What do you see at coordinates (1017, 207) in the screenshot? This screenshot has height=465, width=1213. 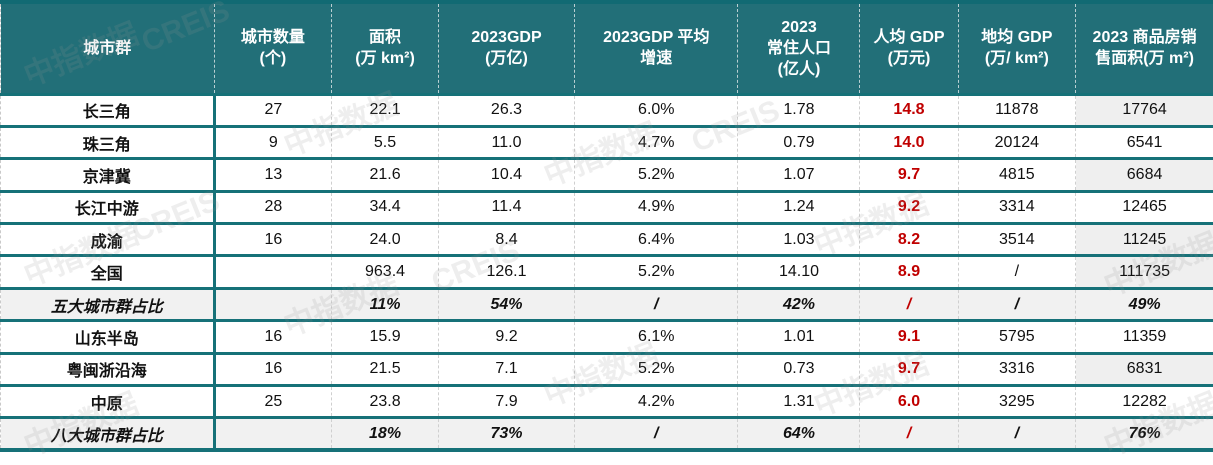 I see `cell-gdp-per-area: 3314` at bounding box center [1017, 207].